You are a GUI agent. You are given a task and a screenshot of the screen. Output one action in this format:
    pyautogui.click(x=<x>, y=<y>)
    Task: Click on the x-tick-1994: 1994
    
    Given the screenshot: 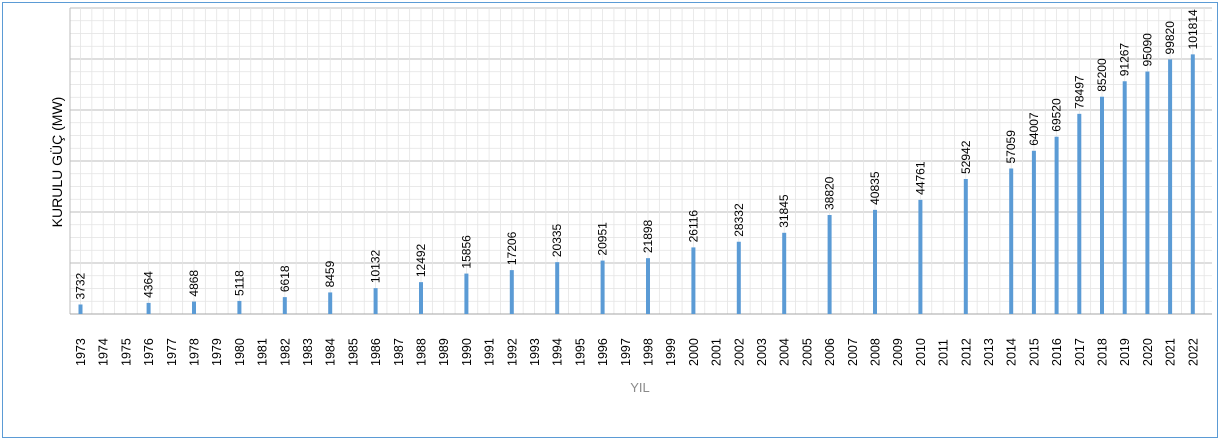 What is the action you would take?
    pyautogui.click(x=558, y=352)
    